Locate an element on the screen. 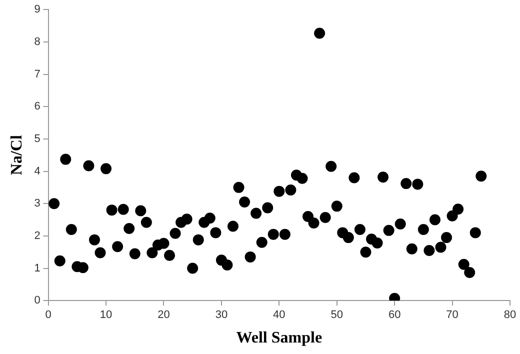 This screenshot has width=520, height=354. y-tick-label: 5 is located at coordinates (37, 138).